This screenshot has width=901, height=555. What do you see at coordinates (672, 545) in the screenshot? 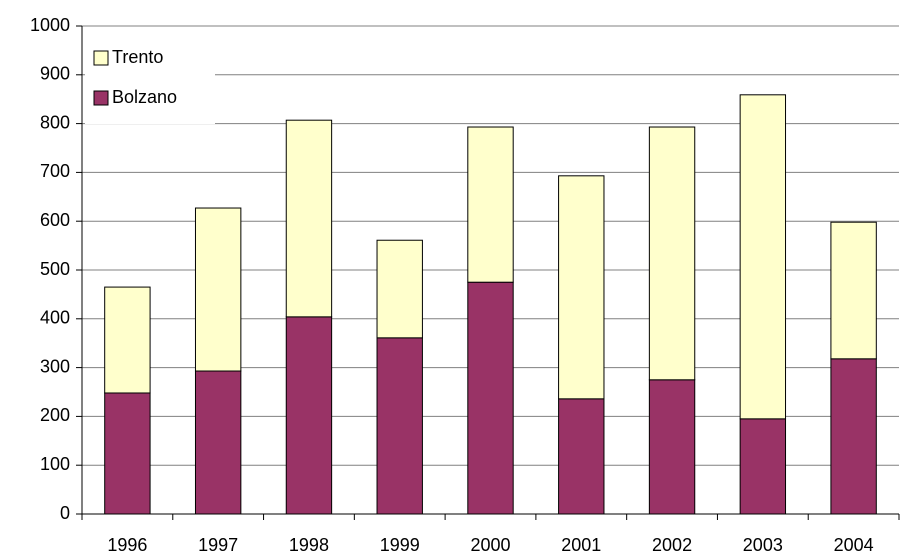
I see `x-tick-label: 2002` at bounding box center [672, 545].